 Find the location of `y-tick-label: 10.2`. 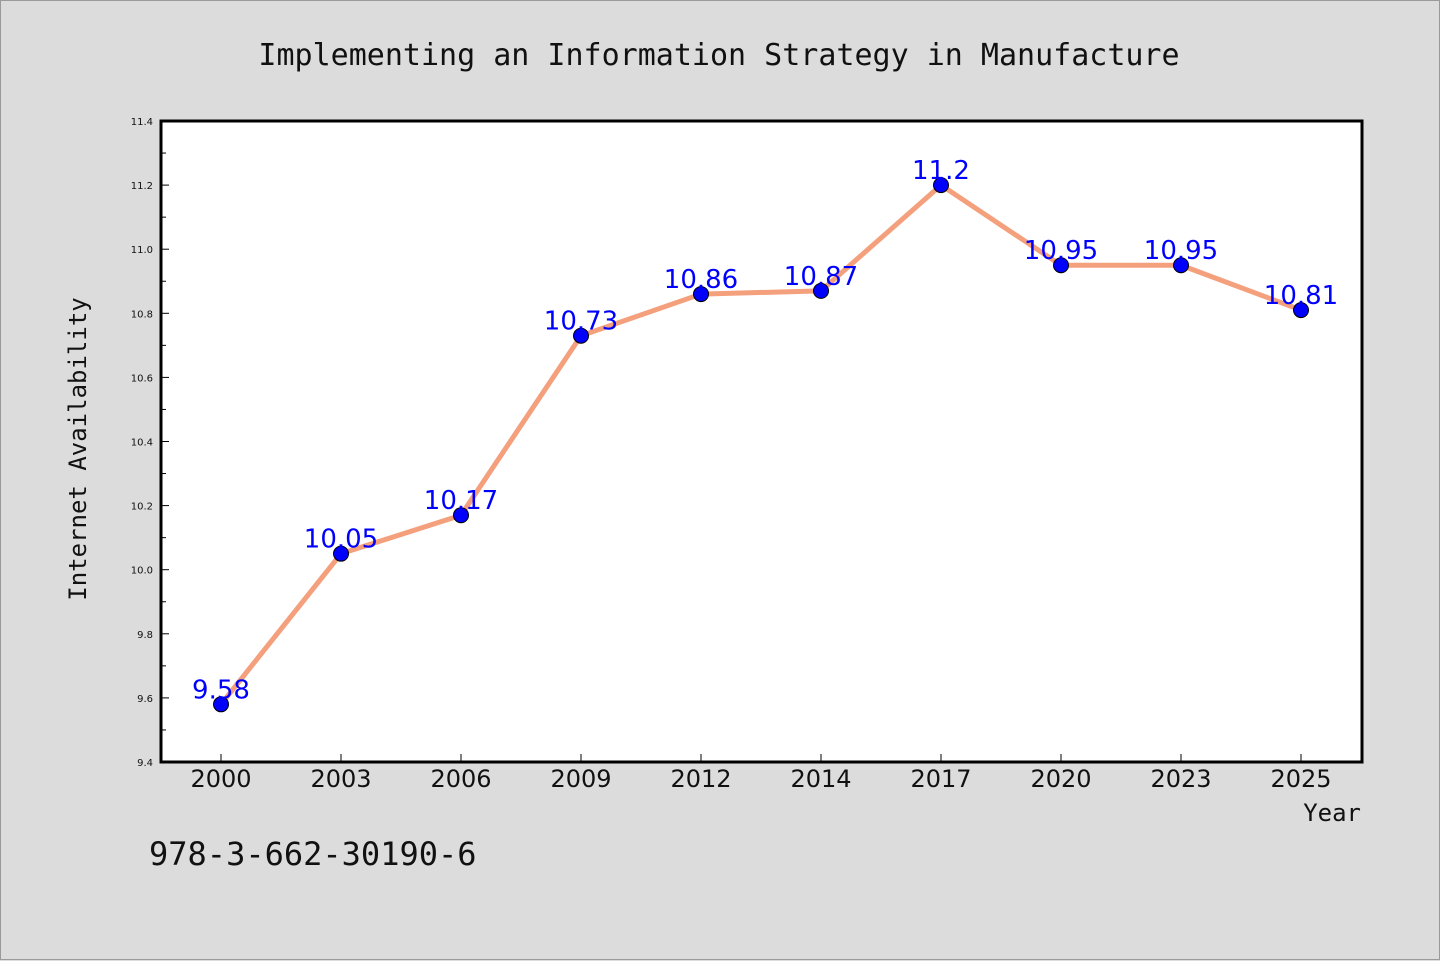

y-tick-label: 10.2 is located at coordinates (142, 507).